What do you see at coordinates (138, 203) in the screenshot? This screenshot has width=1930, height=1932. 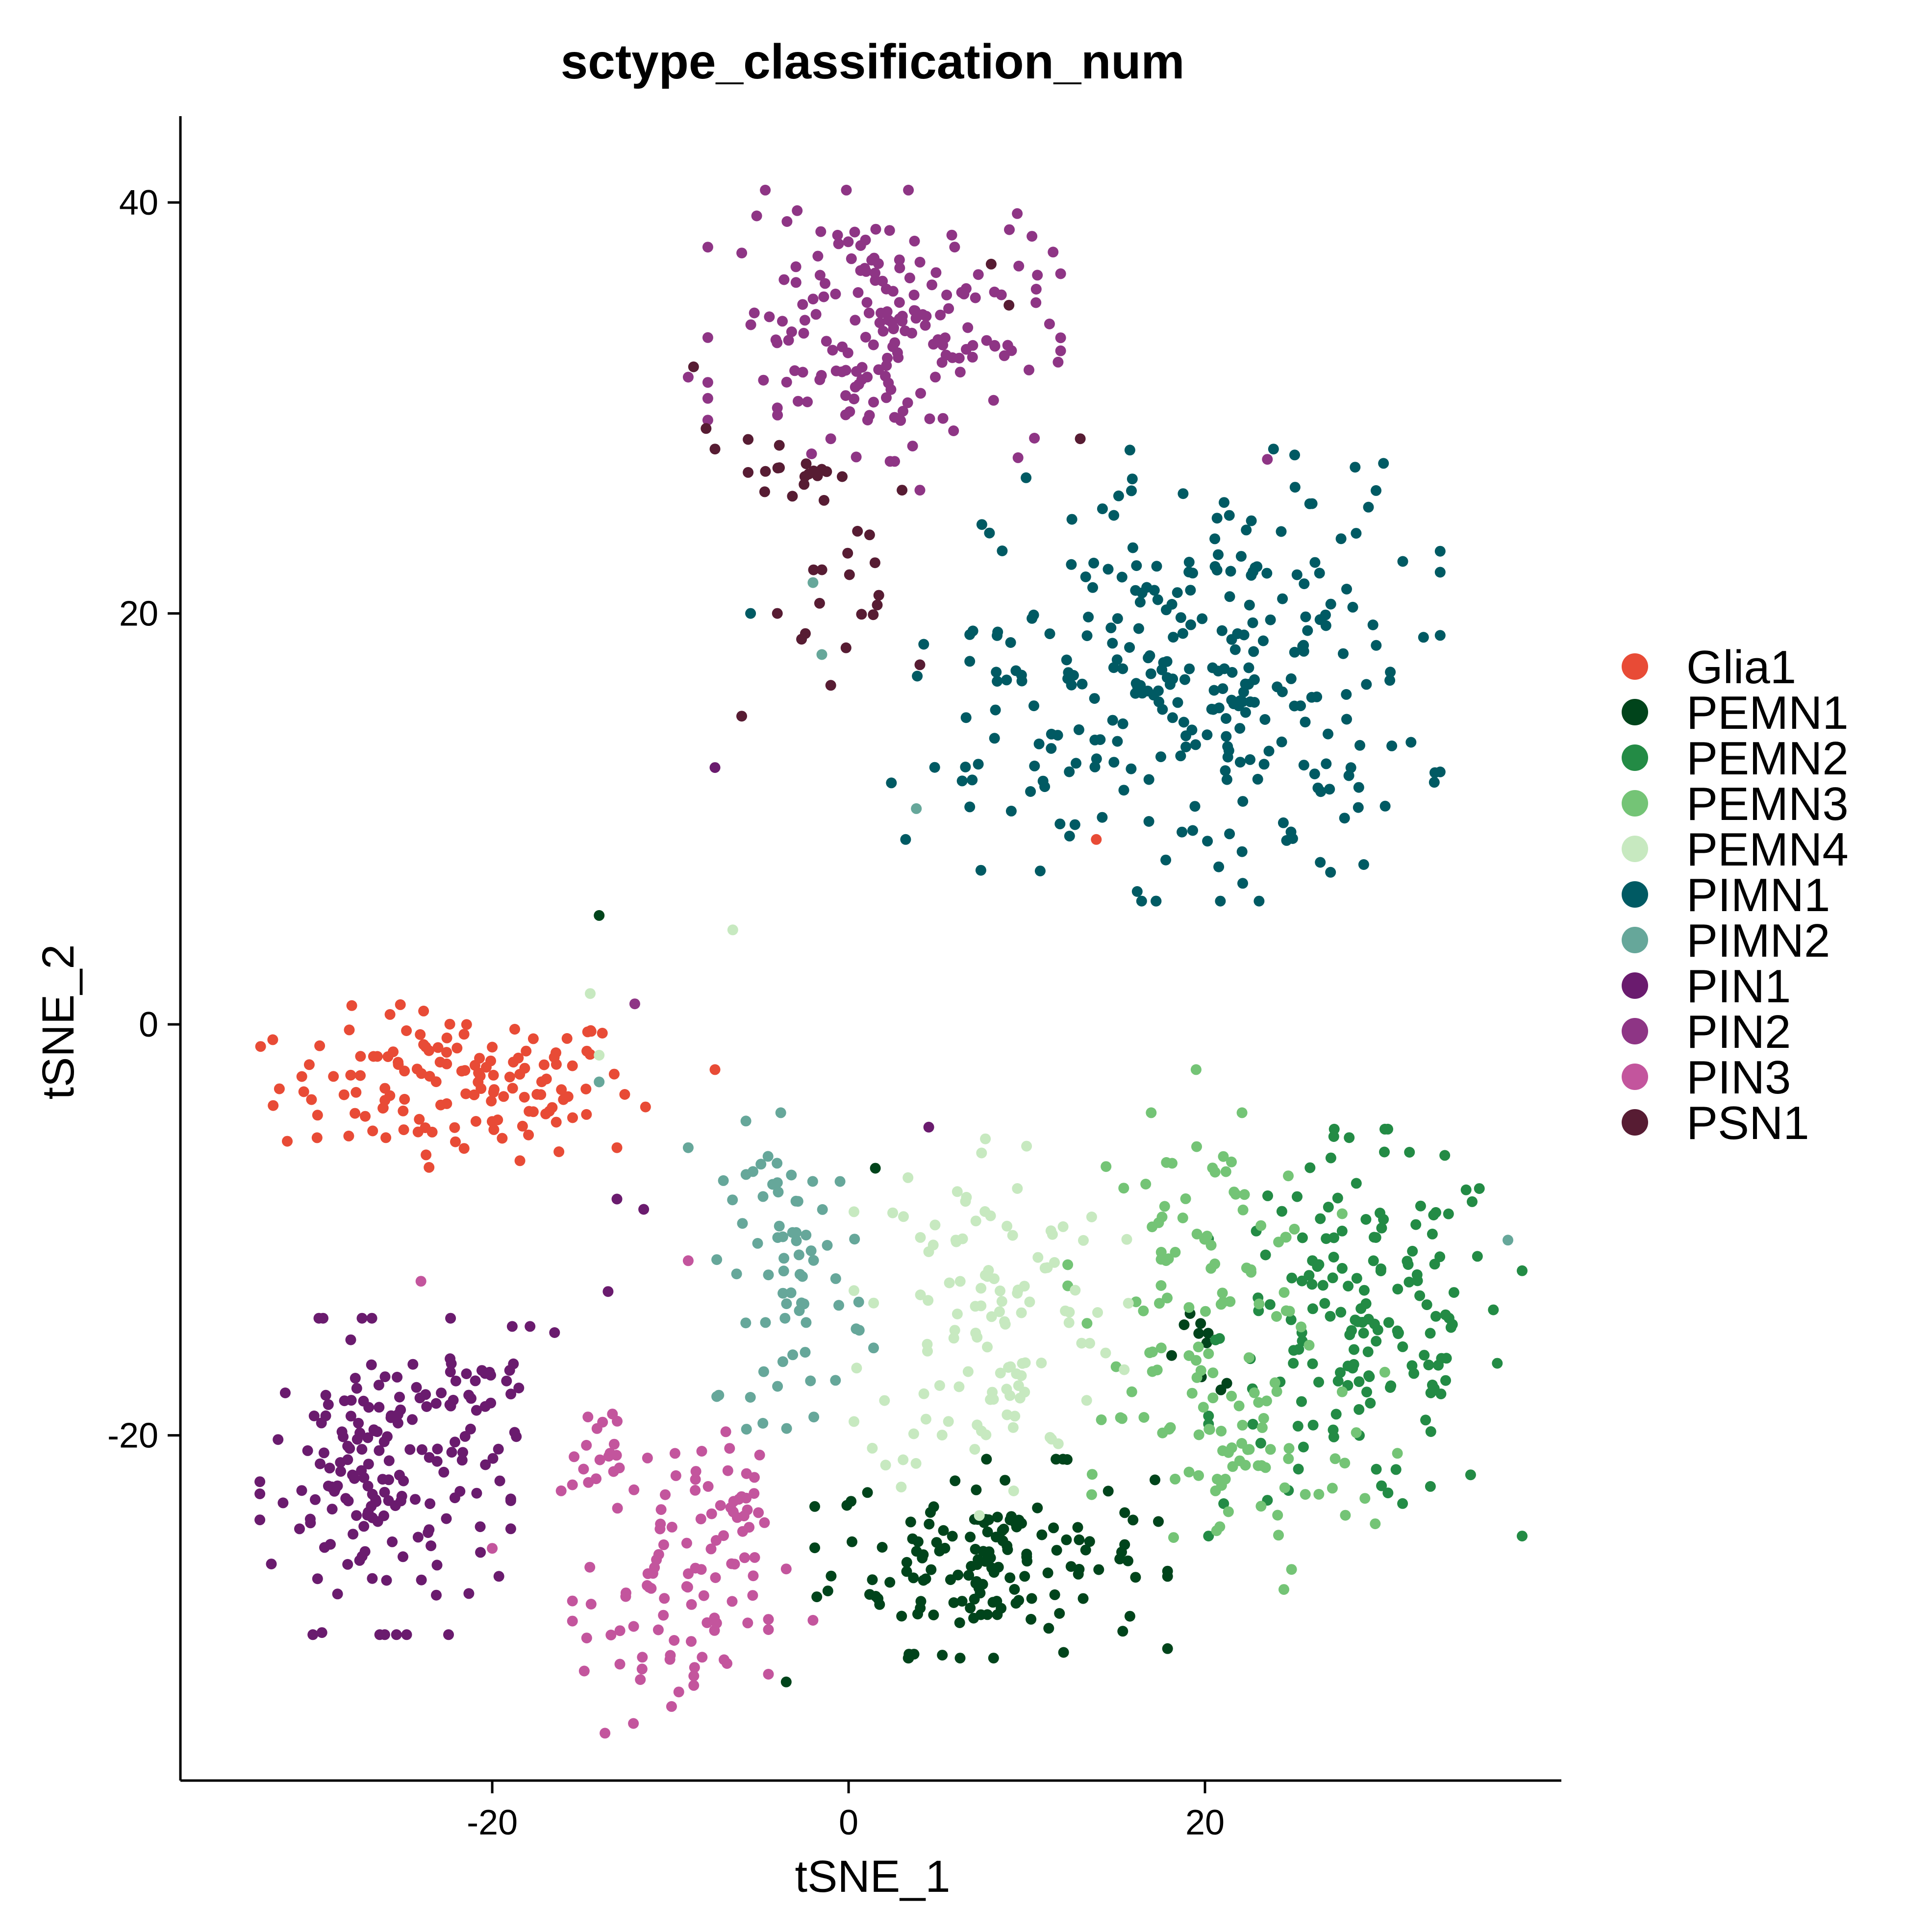 I see `y-tick-label: 40` at bounding box center [138, 203].